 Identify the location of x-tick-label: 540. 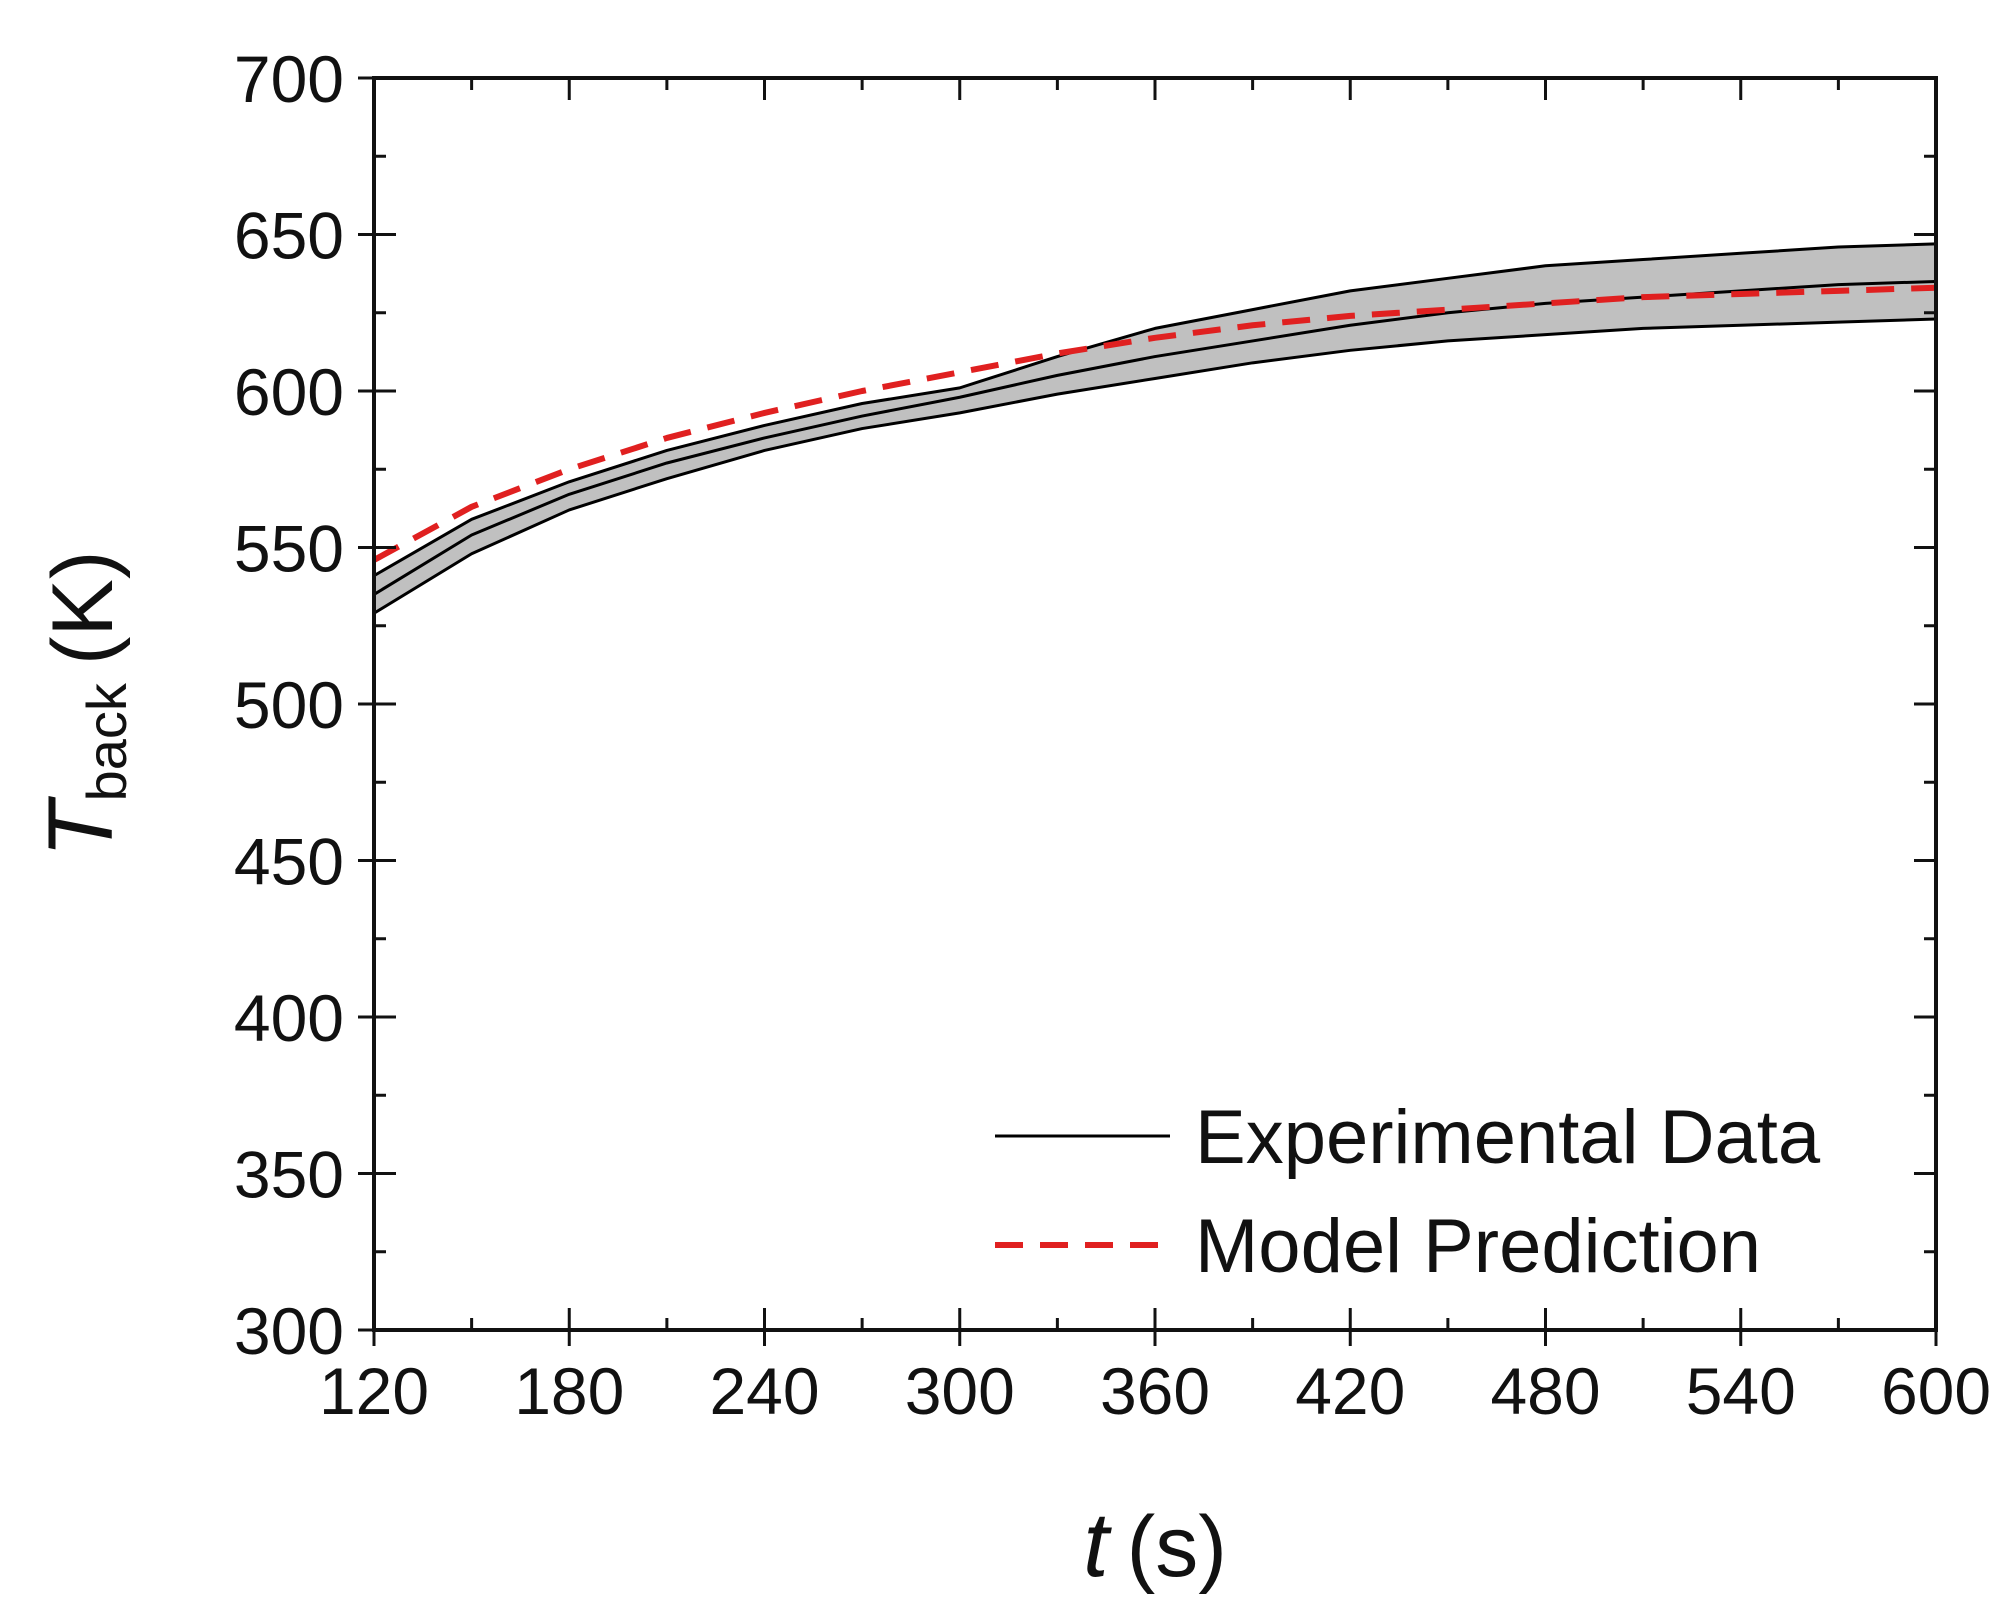
(1741, 1391).